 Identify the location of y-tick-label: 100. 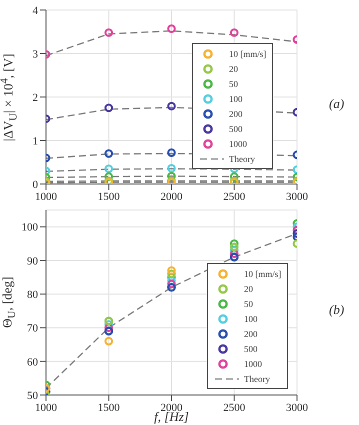
(30, 228).